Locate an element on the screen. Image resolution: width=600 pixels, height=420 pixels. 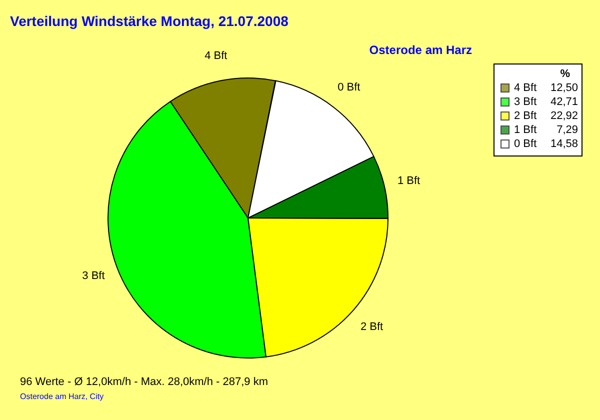
text: 96 Werte - Ø 12,0km/h - Max. 28,0km/h - 287,9 km is located at coordinates (144, 382).